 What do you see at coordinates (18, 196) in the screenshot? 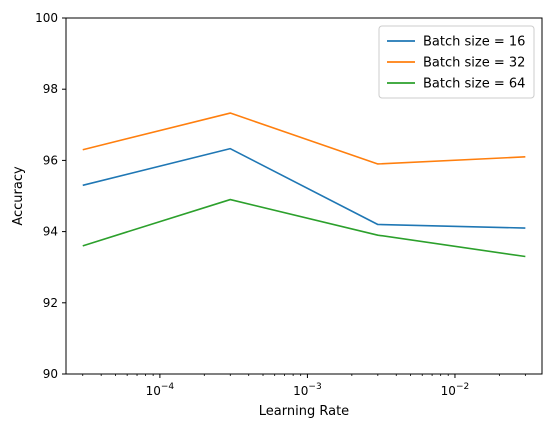
I see `y-axis-label: Accuracy` at bounding box center [18, 196].